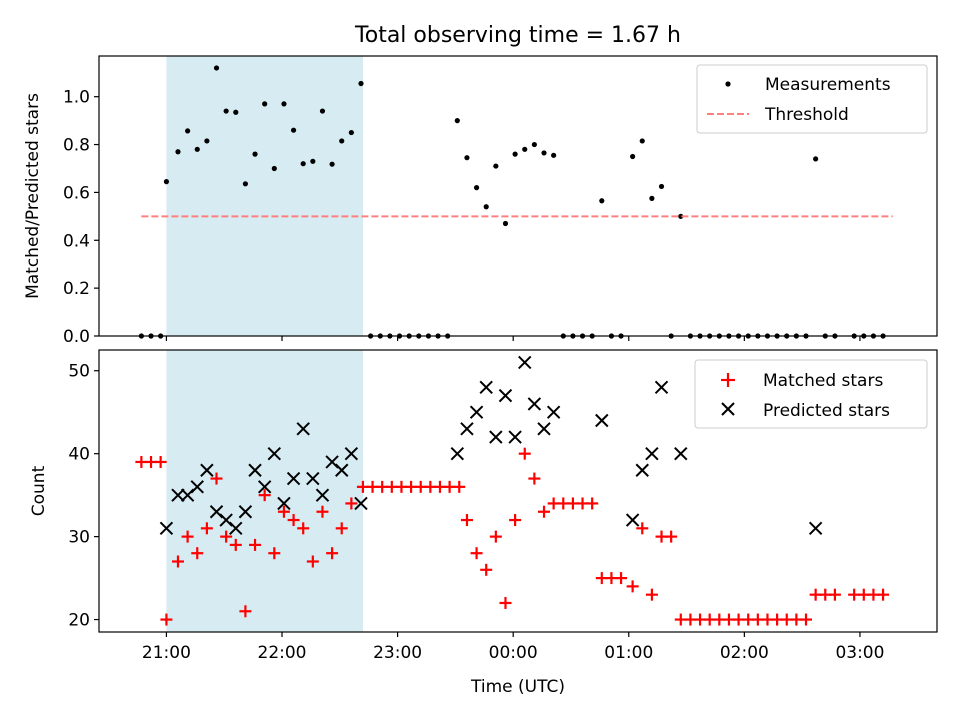 This screenshot has height=720, width=960. What do you see at coordinates (513, 338) in the screenshot?
I see `top-x-axis-ticks` at bounding box center [513, 338].